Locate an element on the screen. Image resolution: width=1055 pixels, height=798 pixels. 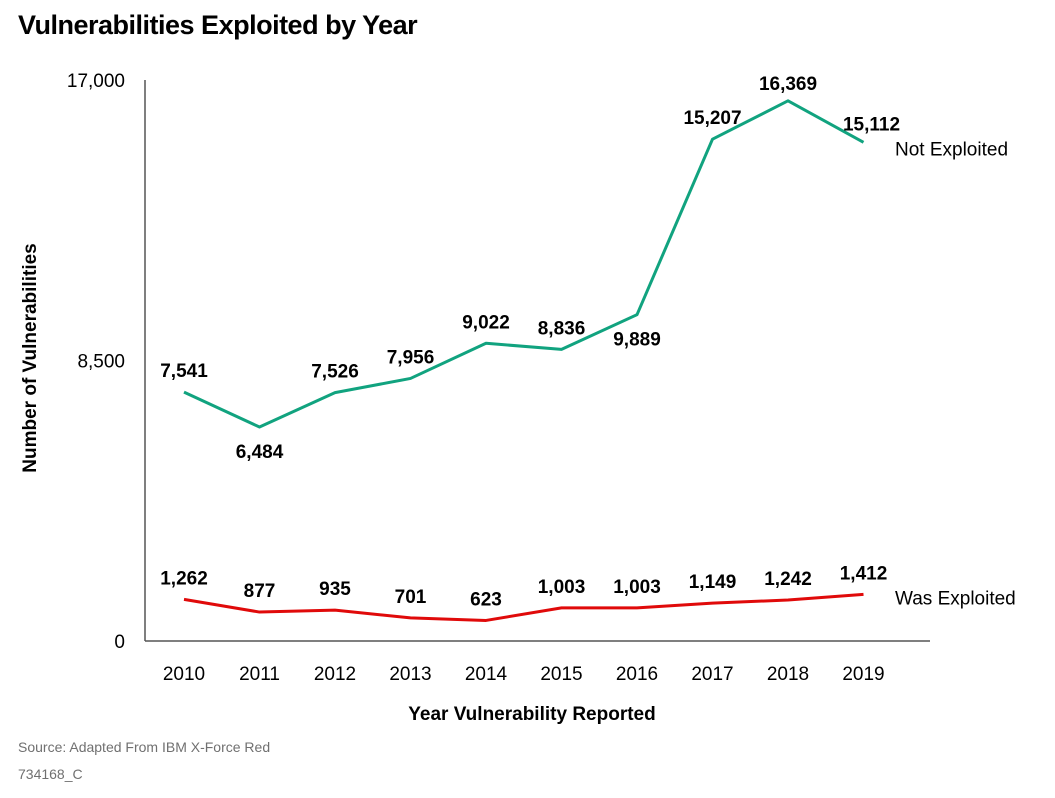
x-tick-label: 2018 is located at coordinates (788, 674).